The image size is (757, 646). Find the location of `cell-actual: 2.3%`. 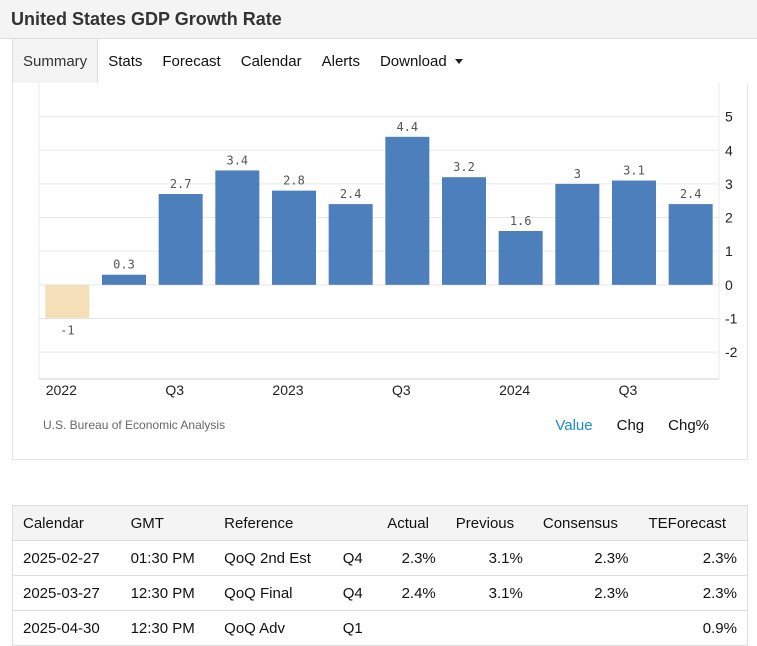

cell-actual: 2.3% is located at coordinates (411, 558).